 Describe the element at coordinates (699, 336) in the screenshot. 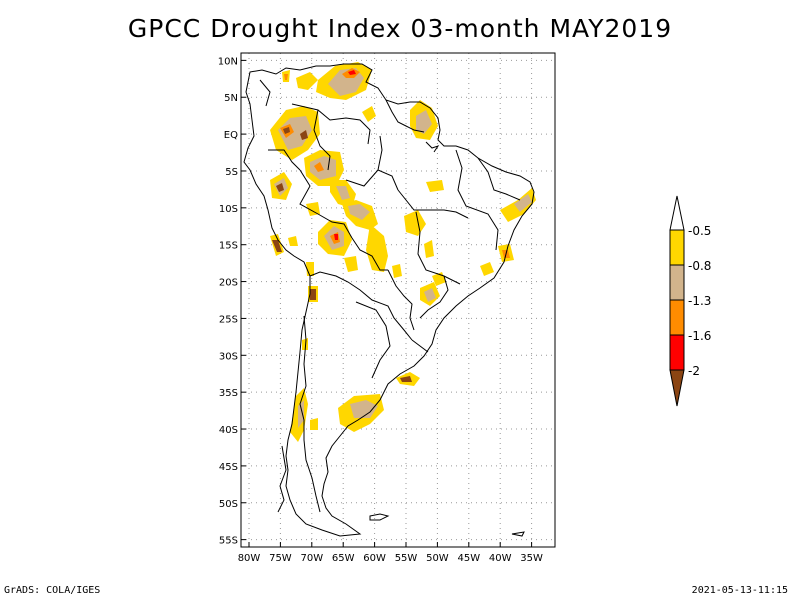

I see `legend-label: -1.6` at that location.